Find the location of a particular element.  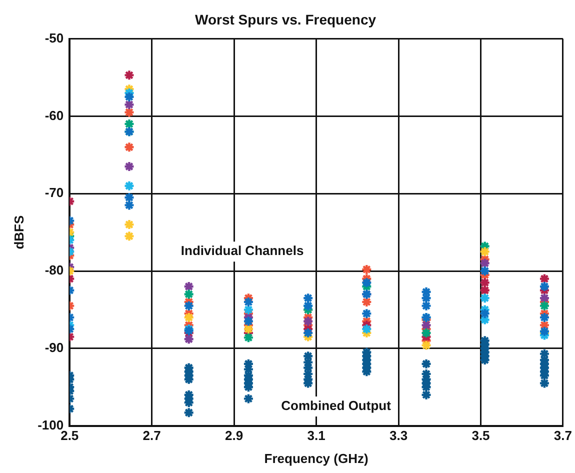

x-tick-label: 3.1 is located at coordinates (316, 436).